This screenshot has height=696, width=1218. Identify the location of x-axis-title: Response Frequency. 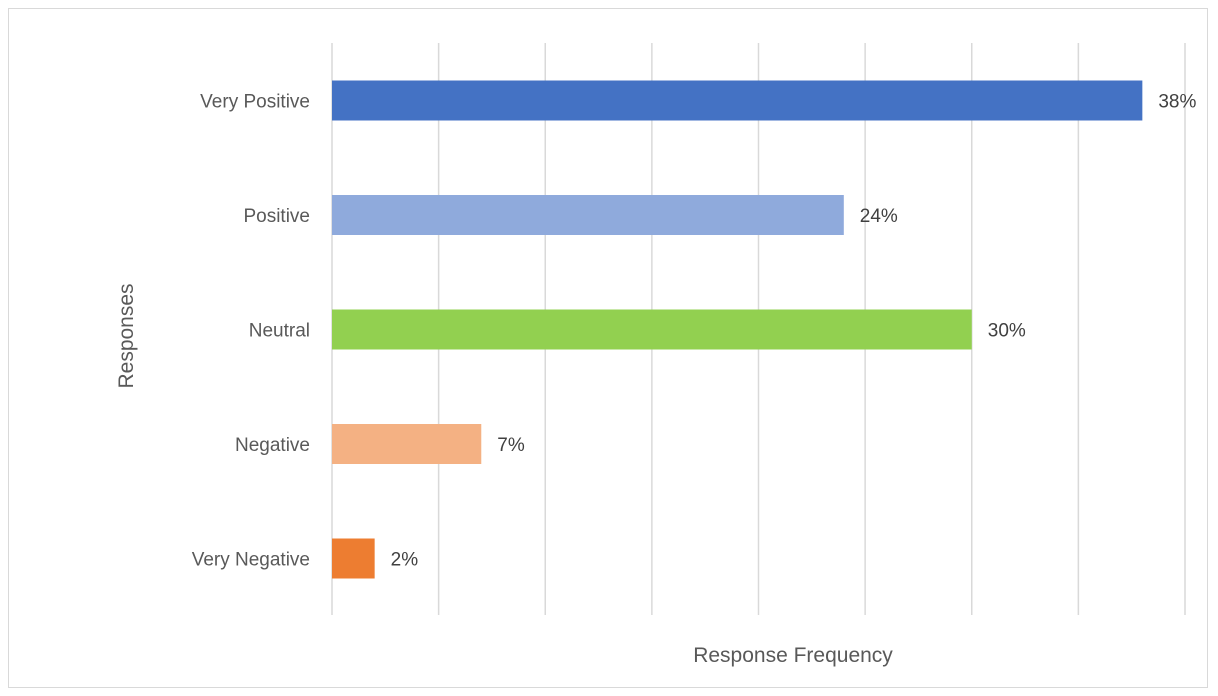
(793, 655).